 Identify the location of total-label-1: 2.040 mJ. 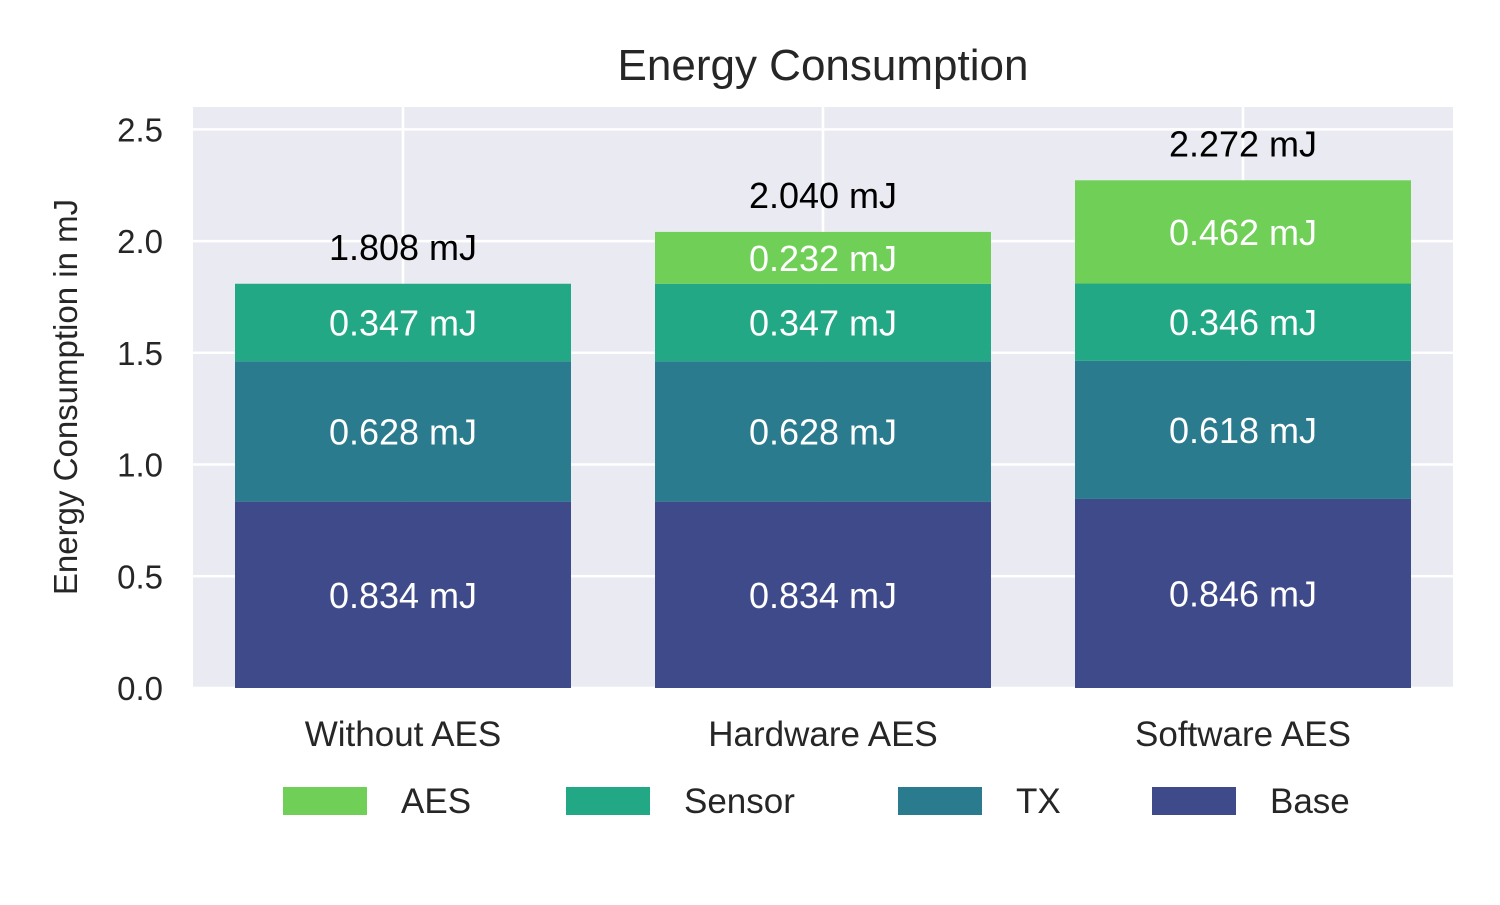
(823, 195).